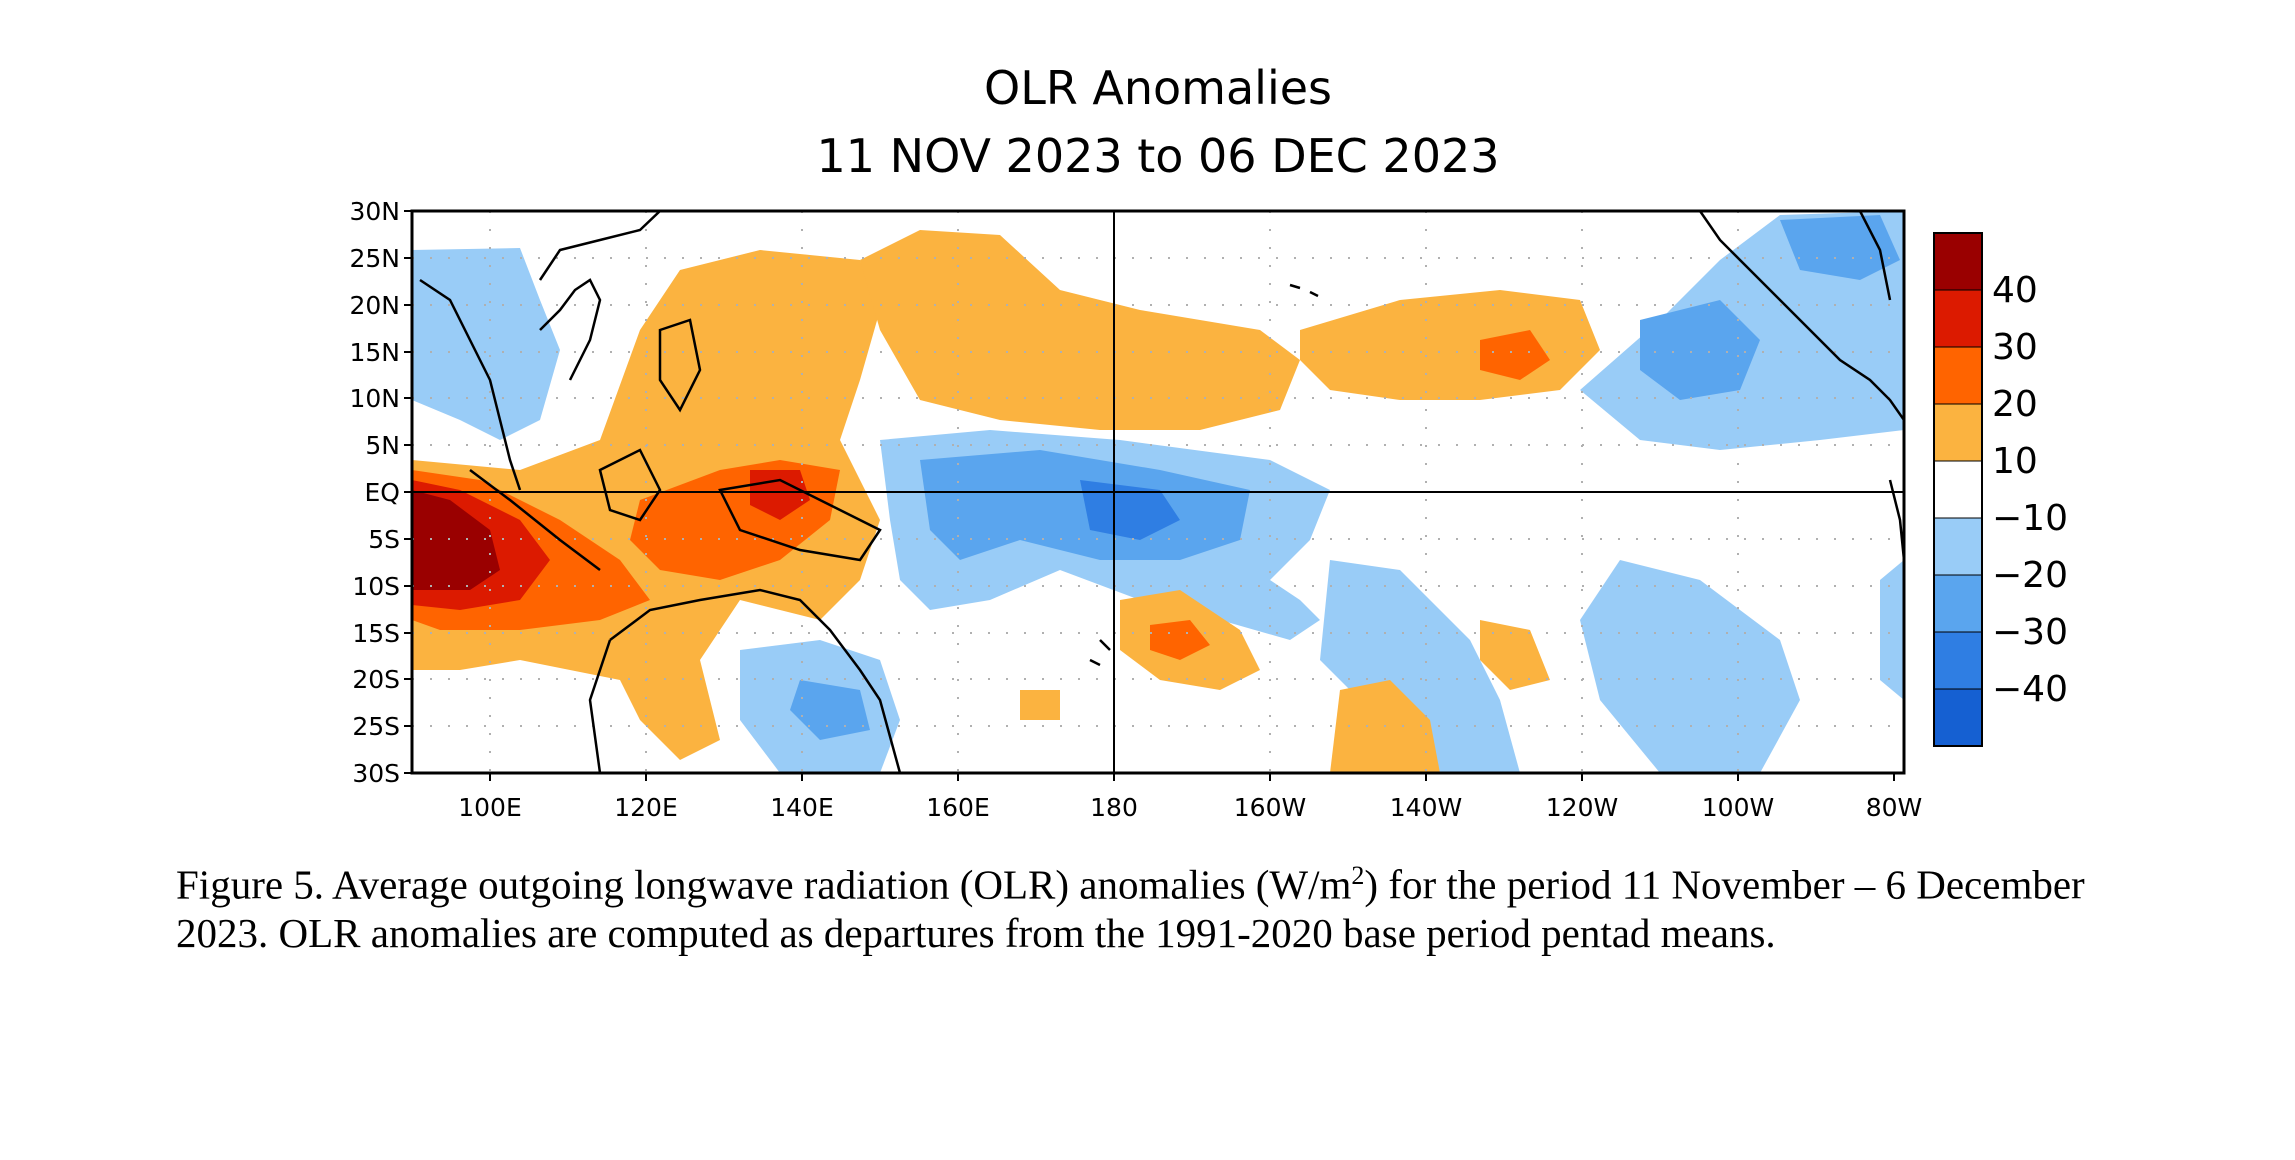  What do you see at coordinates (1700, 350) in the screenshot?
I see `cool2-region-east` at bounding box center [1700, 350].